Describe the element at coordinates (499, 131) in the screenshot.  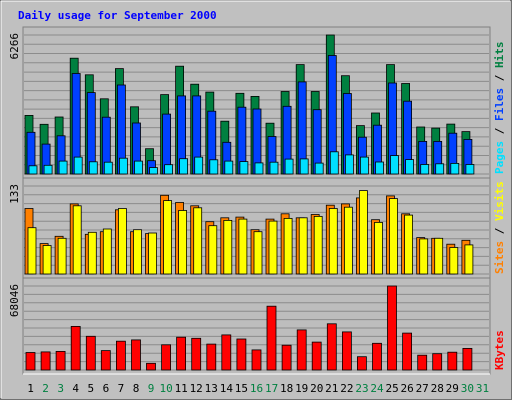
I see `legend-entry: /` at that location.